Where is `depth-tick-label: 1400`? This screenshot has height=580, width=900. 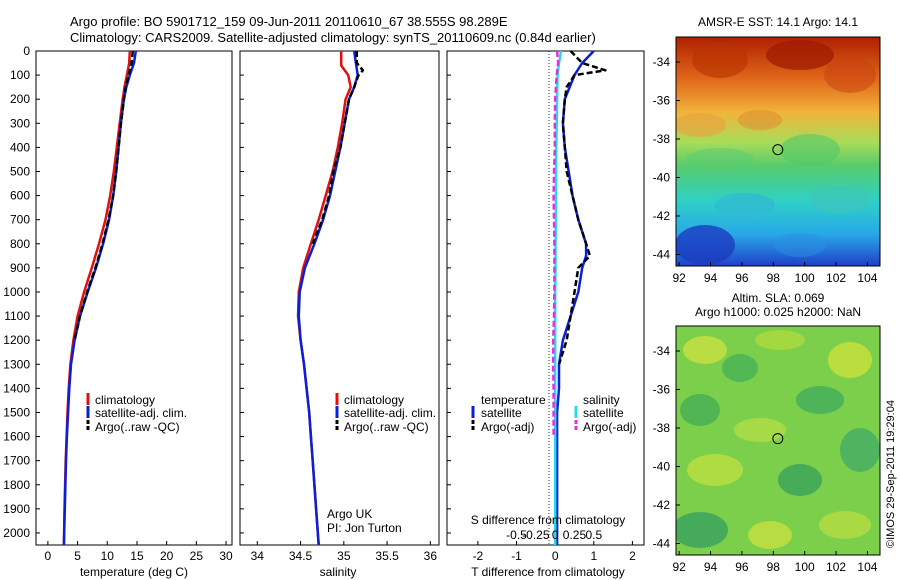 depth-tick-label: 1400 is located at coordinates (16, 388).